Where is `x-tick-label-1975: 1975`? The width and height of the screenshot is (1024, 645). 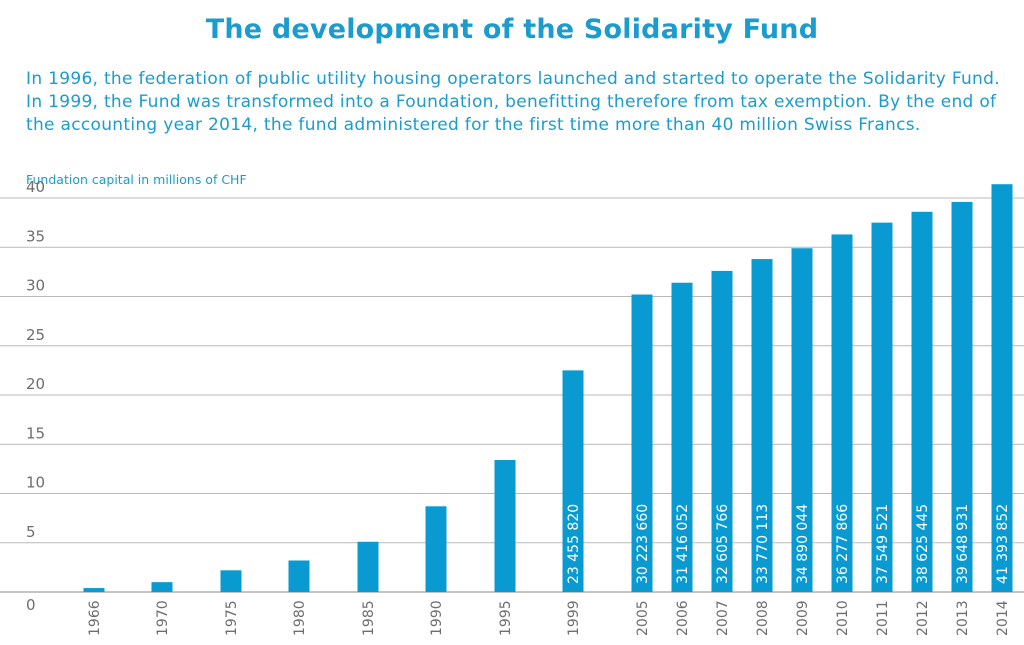 x-tick-label-1975: 1975 is located at coordinates (232, 618).